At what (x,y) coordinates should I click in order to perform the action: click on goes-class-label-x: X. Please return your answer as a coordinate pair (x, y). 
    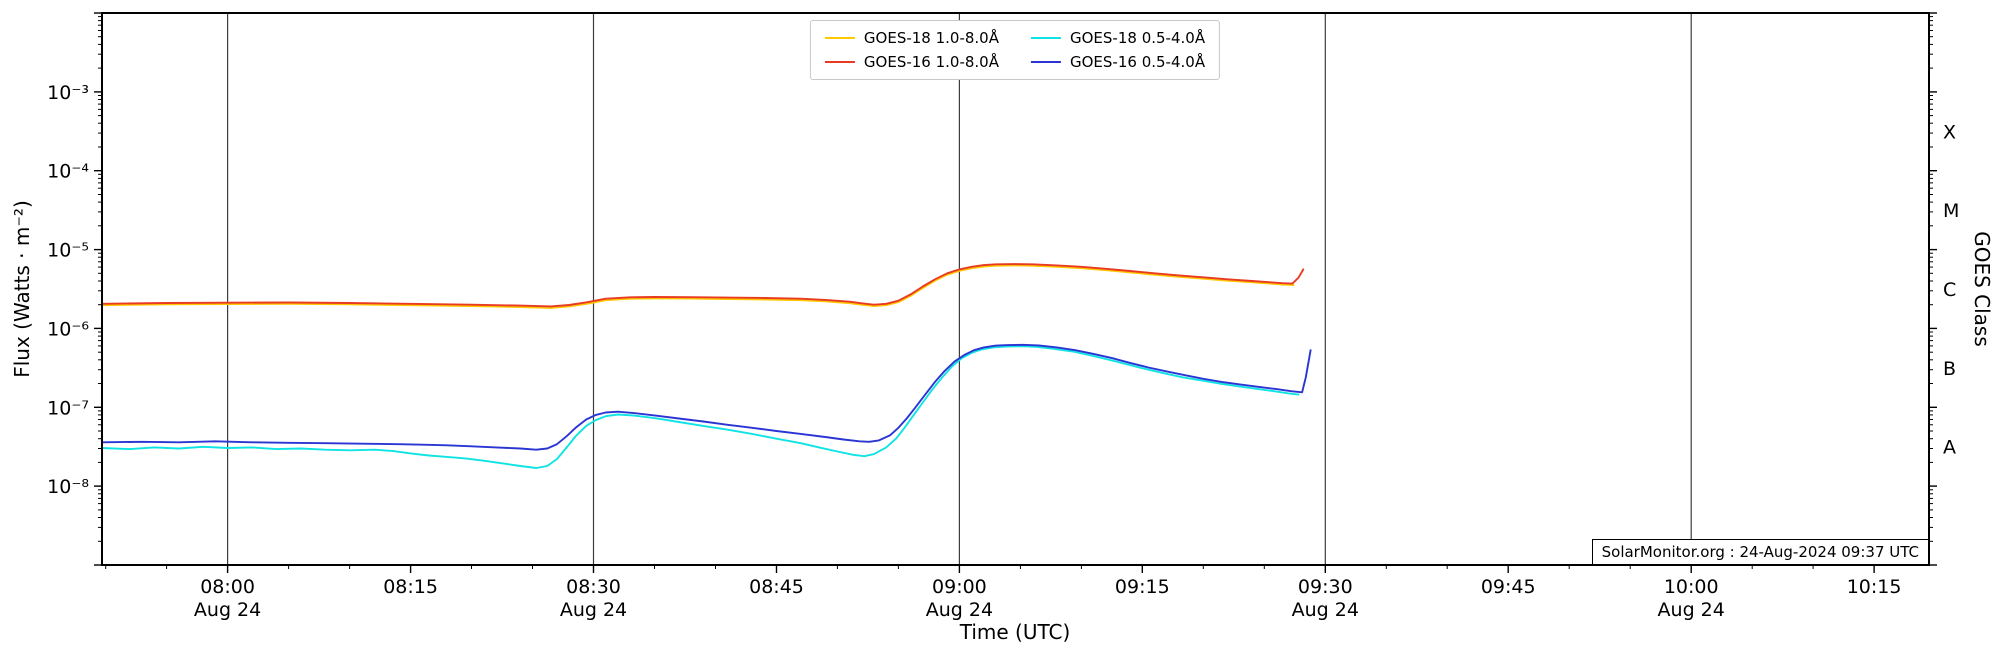
    Looking at the image, I should click on (1949, 132).